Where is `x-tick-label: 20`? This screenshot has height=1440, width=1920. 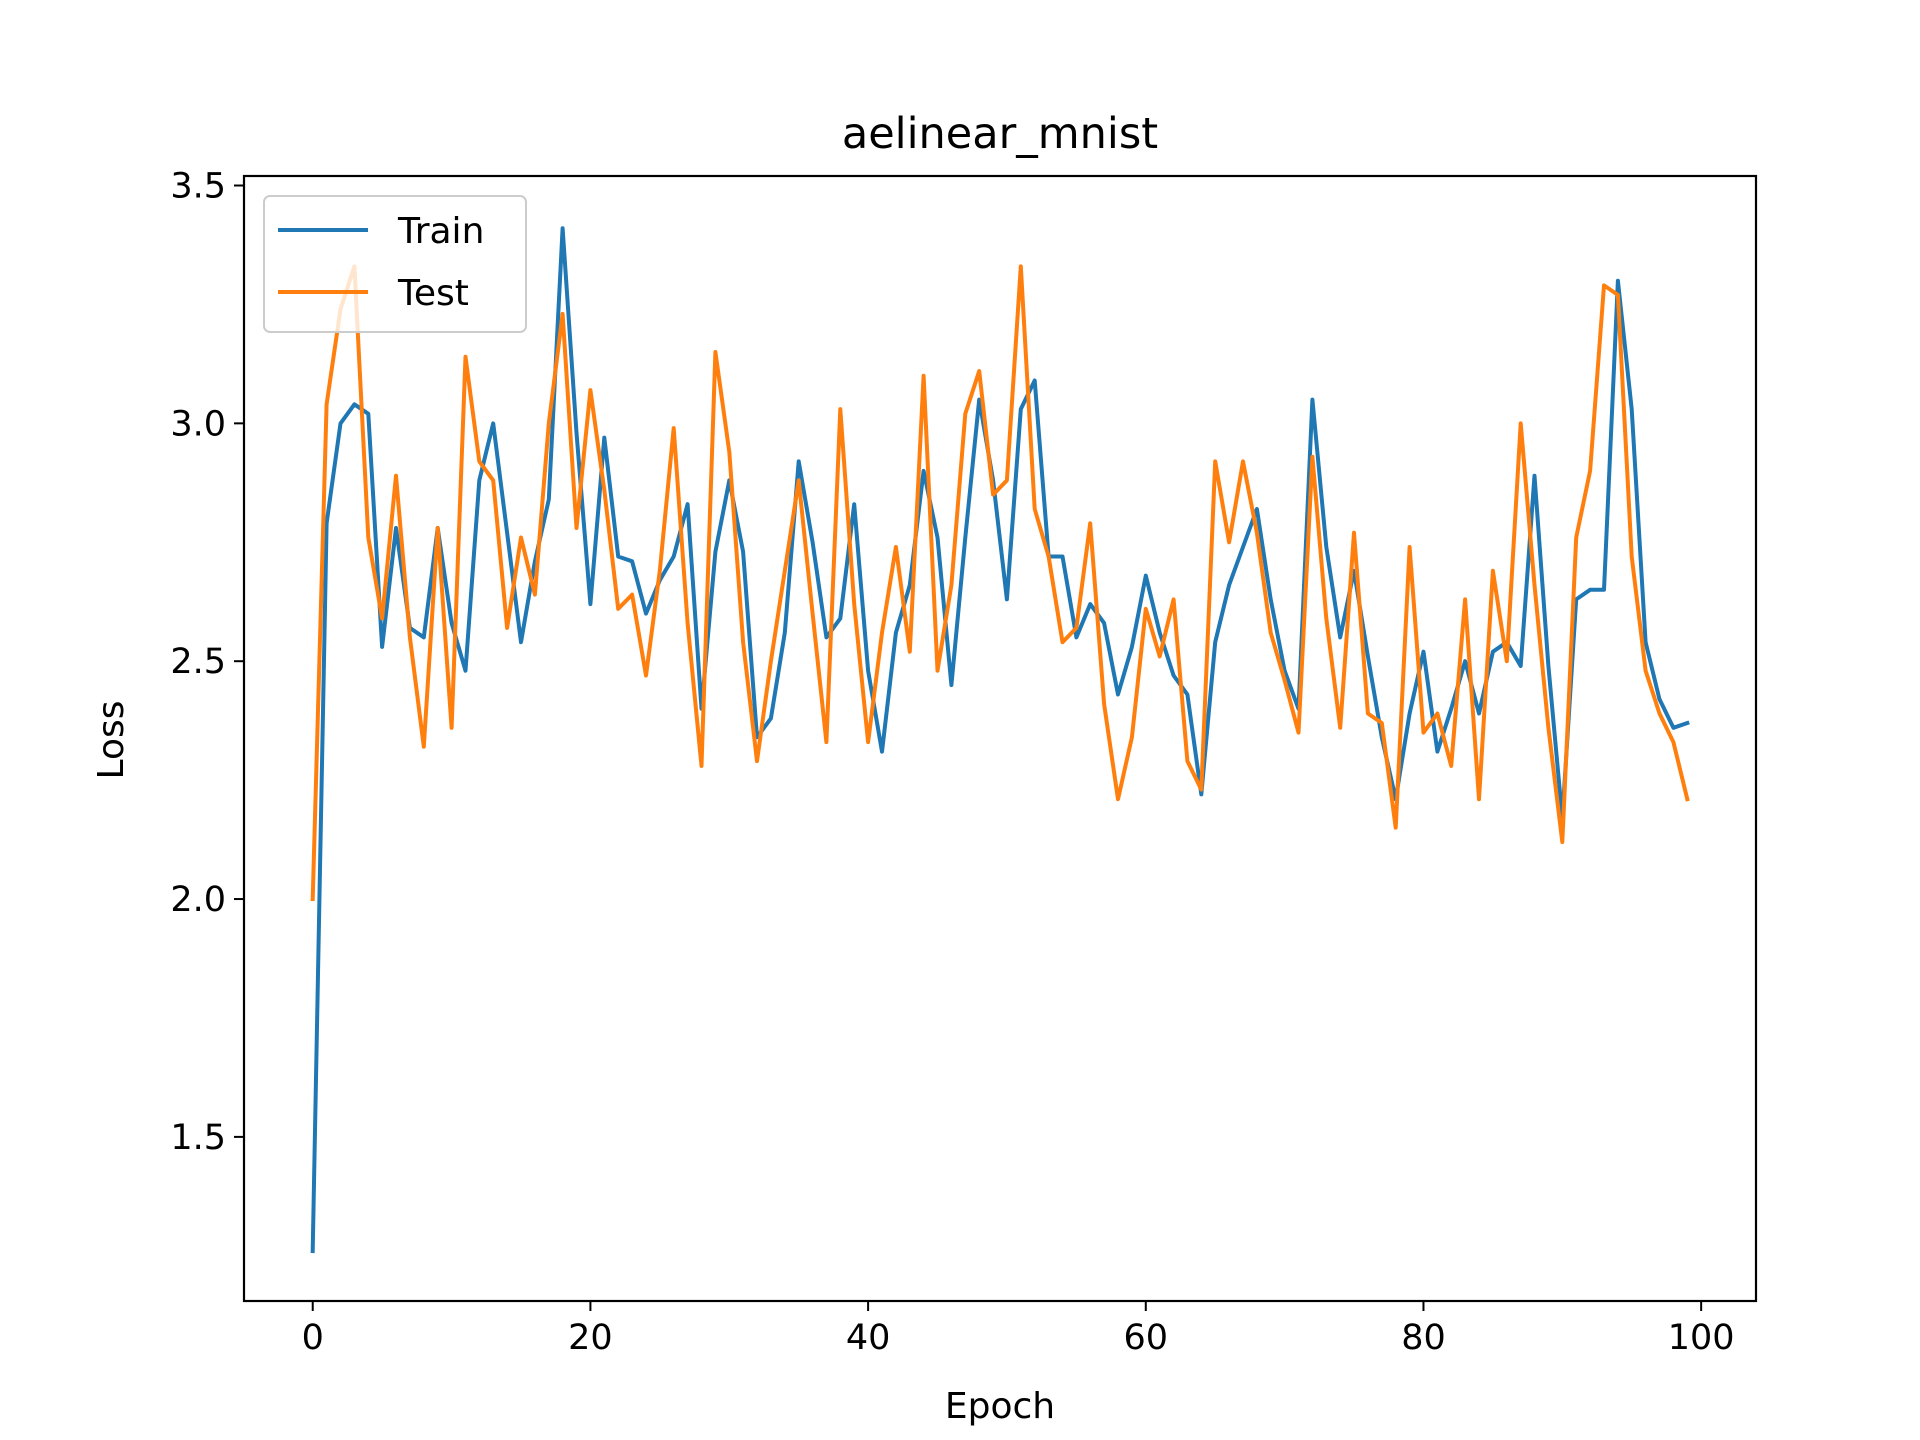 x-tick-label: 20 is located at coordinates (590, 1338).